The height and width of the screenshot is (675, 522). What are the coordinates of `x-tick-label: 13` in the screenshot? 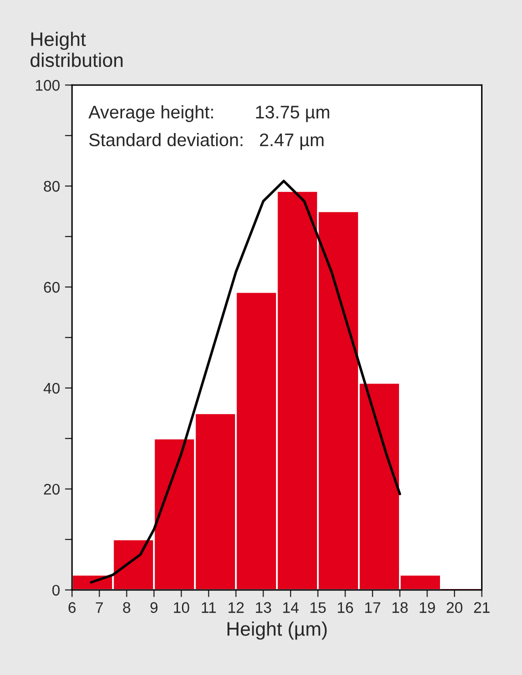 It's located at (264, 607).